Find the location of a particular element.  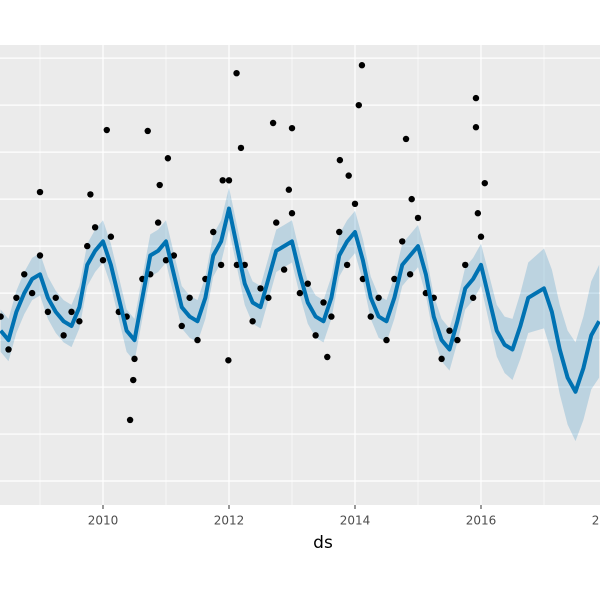

x-axis: 2010 2012 2014 2016 2018 is located at coordinates (344, 516).